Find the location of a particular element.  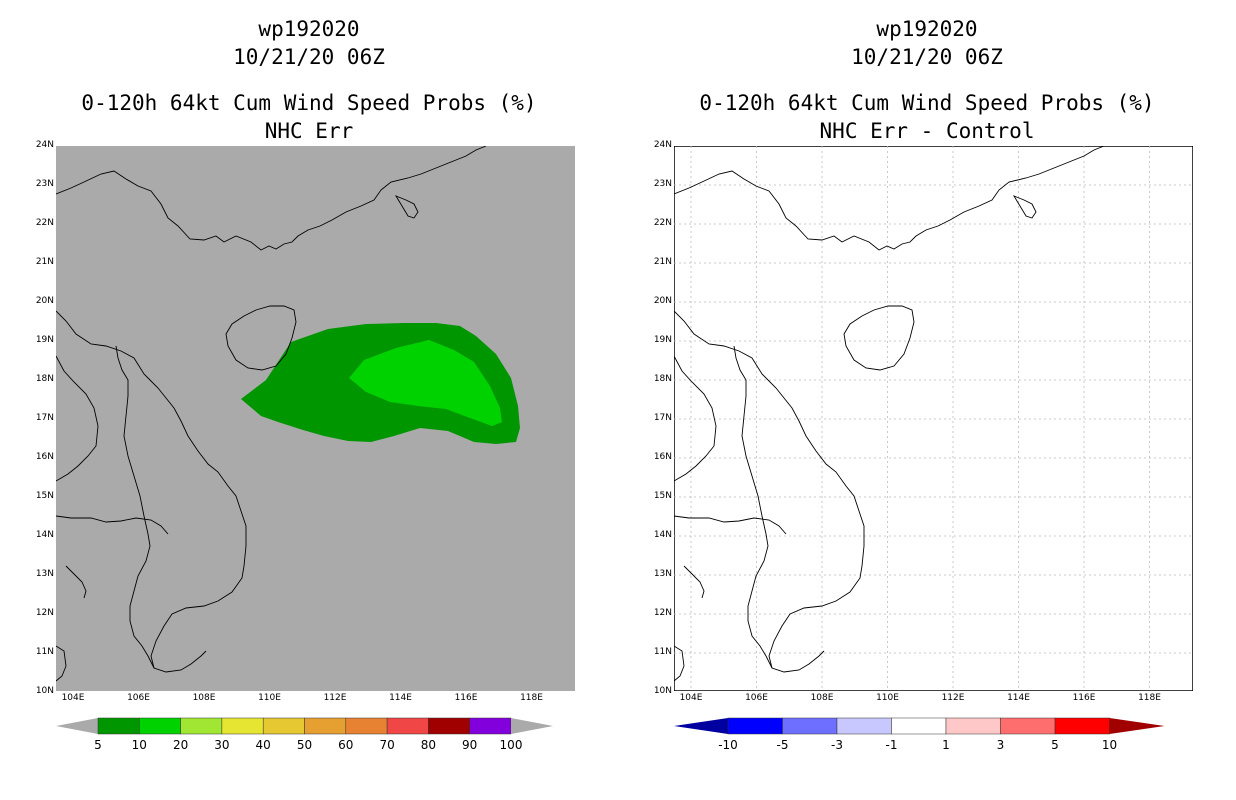

colorbar-tick-label: -10 is located at coordinates (728, 745).